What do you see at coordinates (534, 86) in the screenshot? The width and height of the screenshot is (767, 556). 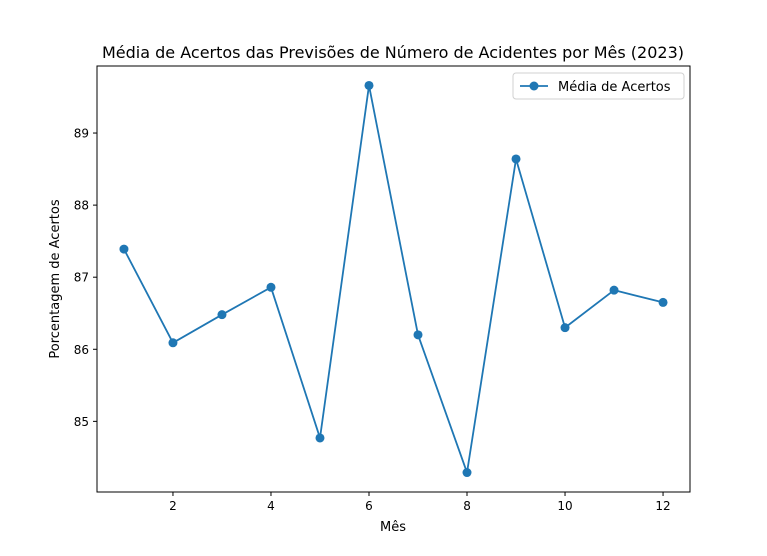 I see `legend-marker-swatch` at bounding box center [534, 86].